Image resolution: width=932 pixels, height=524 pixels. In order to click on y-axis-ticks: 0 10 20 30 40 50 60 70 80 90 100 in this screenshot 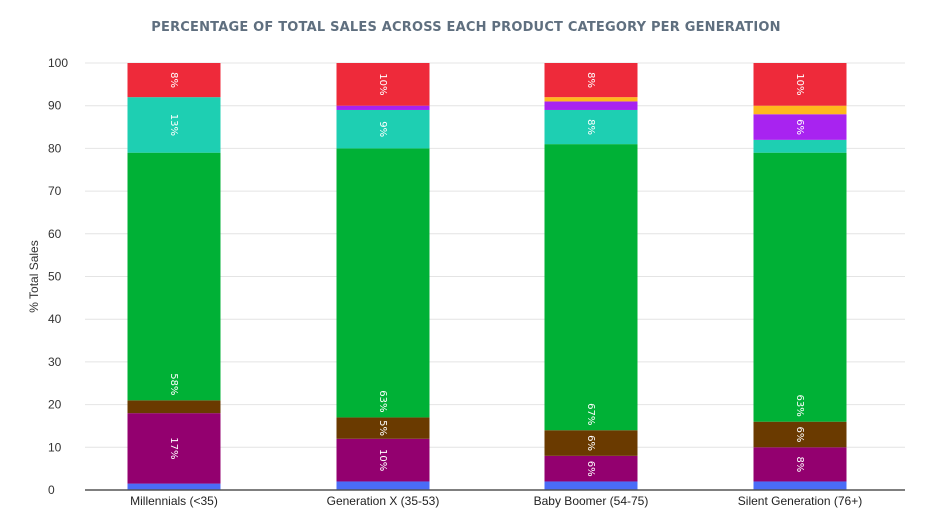, I will do `click(58, 276)`.